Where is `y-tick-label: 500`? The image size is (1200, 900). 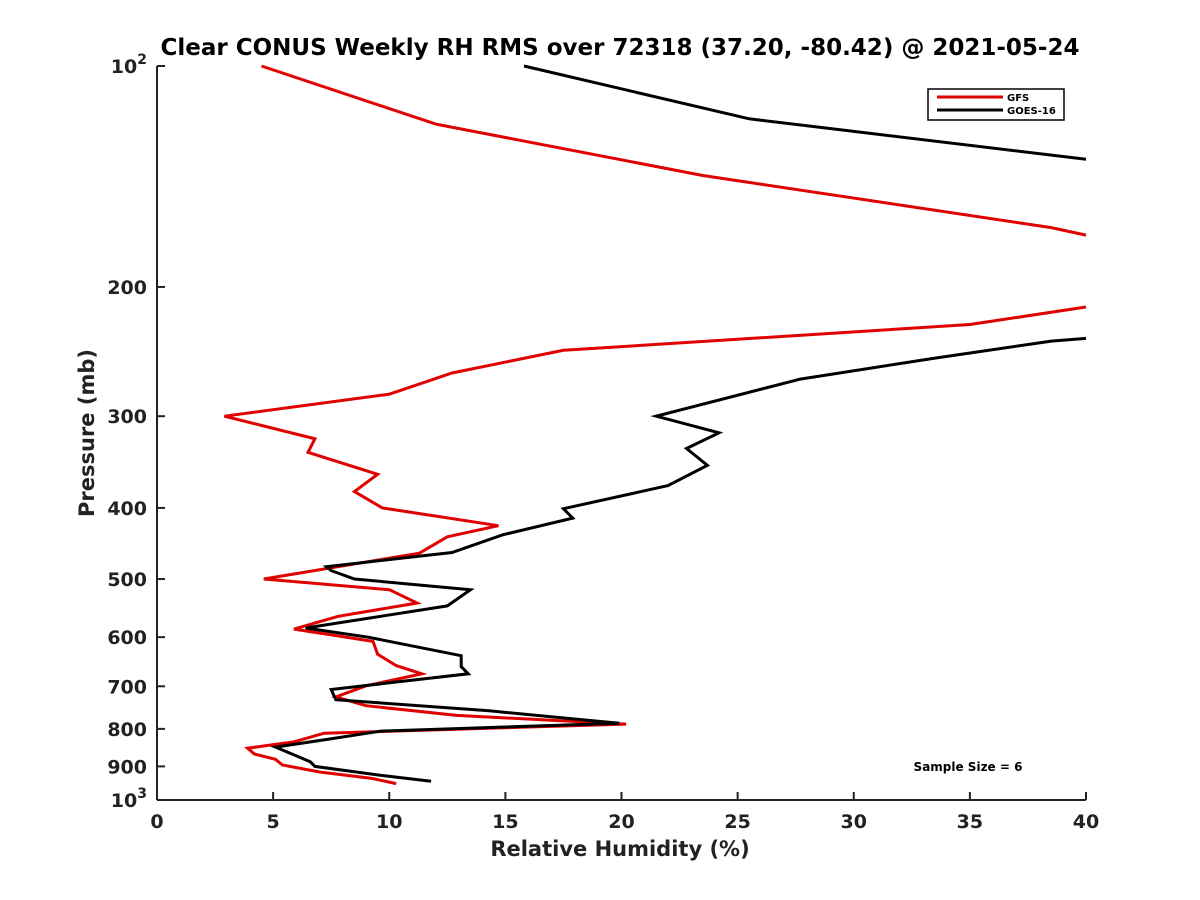 y-tick-label: 500 is located at coordinates (127, 580).